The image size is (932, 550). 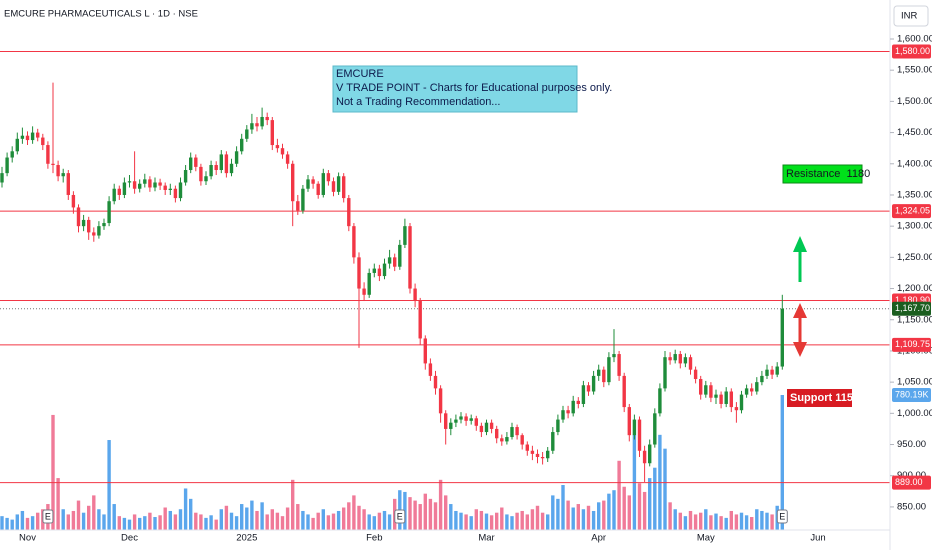 What do you see at coordinates (706, 538) in the screenshot?
I see `x-tick-label: May` at bounding box center [706, 538].